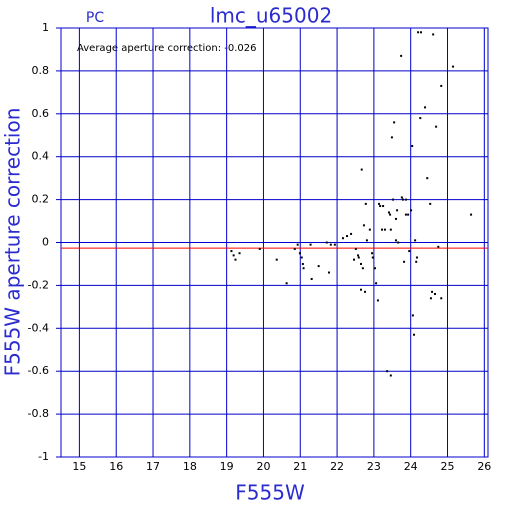  What do you see at coordinates (227, 466) in the screenshot?
I see `x-tick-label: 19` at bounding box center [227, 466].